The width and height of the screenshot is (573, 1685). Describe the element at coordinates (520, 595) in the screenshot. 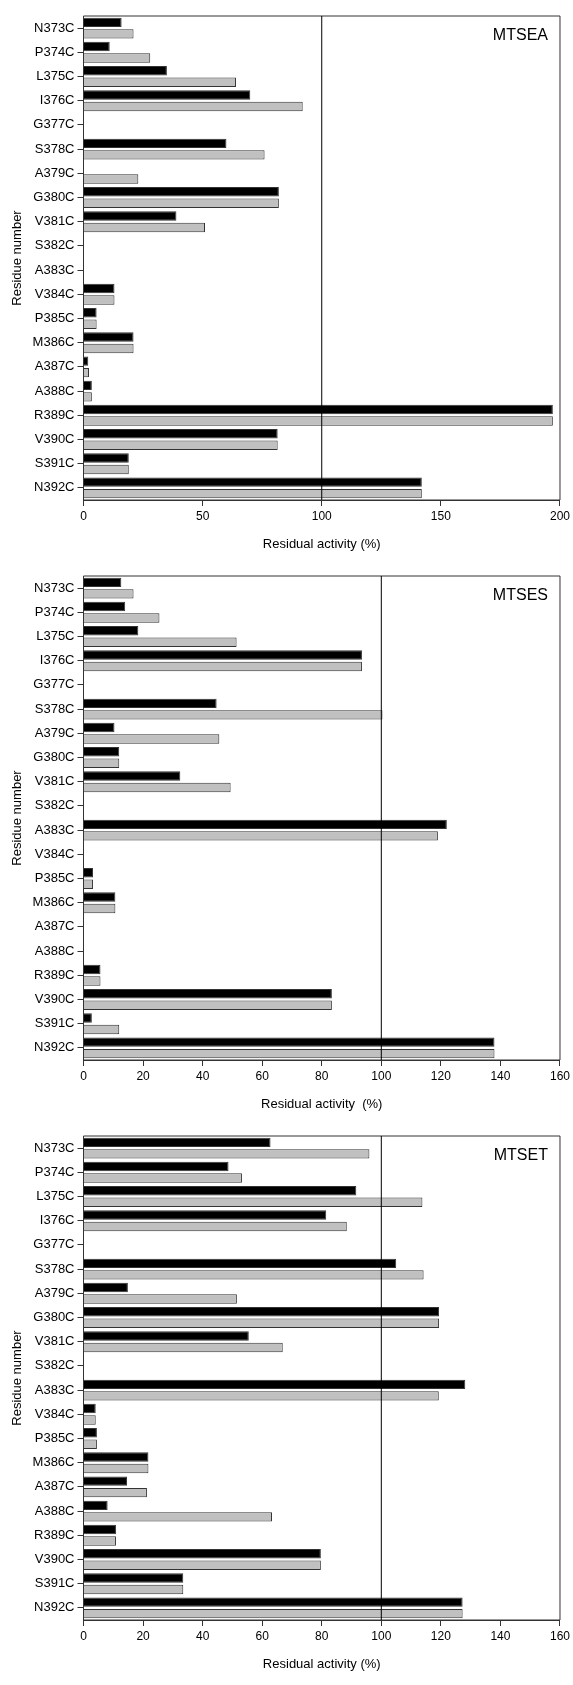

I see `annotation: MTSES` at that location.